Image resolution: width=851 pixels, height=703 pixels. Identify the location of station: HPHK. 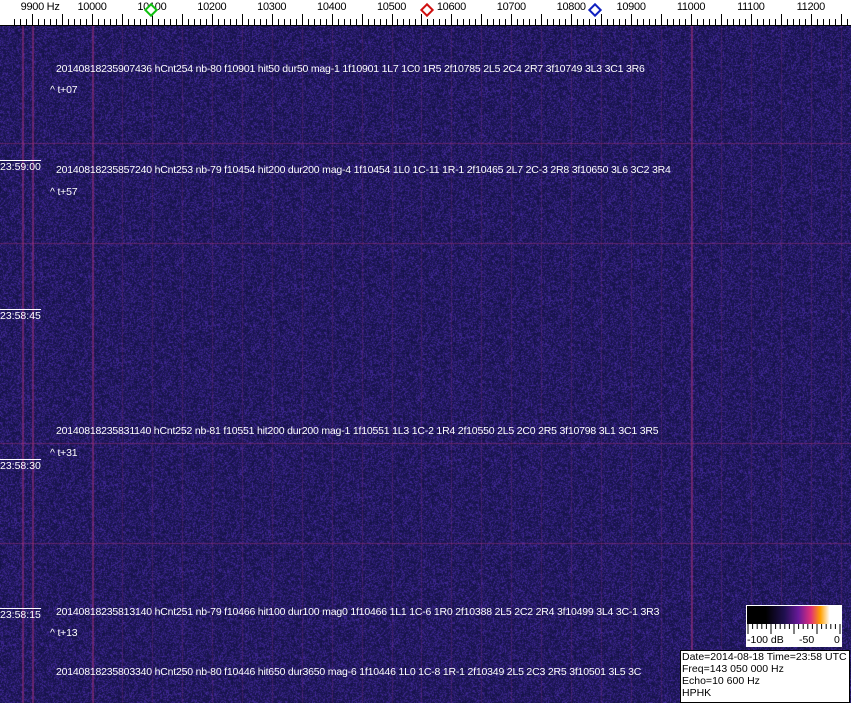
(697, 693).